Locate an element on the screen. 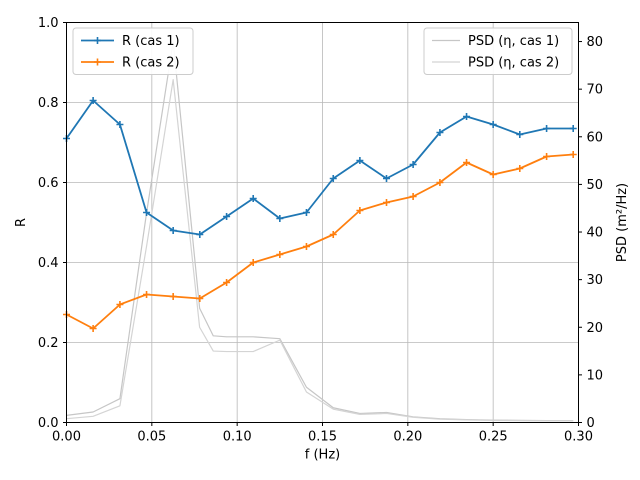  y-right-tick-label: 80 is located at coordinates (595, 42).